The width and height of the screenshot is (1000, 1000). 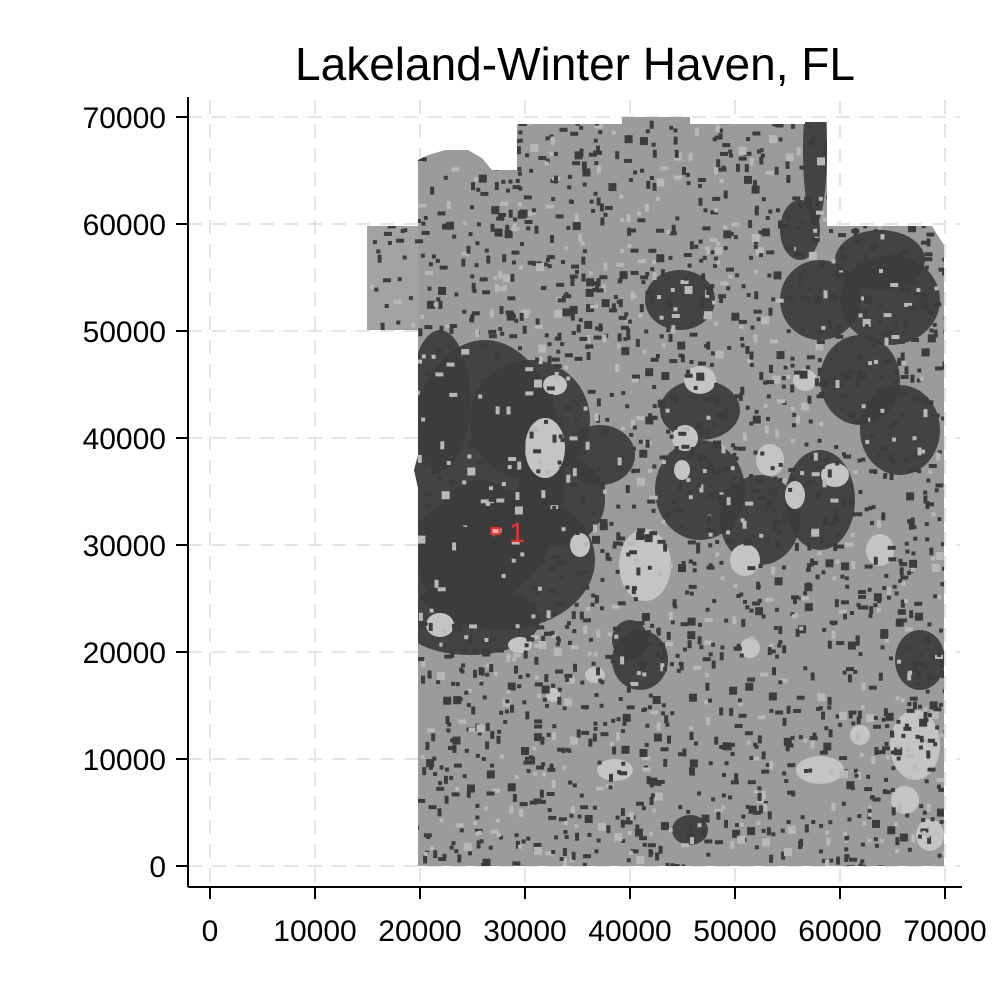 I want to click on lake, so click(x=915, y=745).